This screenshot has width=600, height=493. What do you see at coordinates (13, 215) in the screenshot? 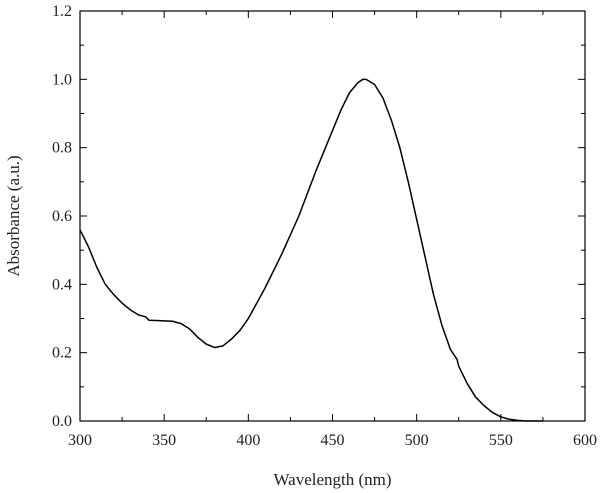
I see `y-axis-label: Absorbance (a.u.)` at bounding box center [13, 215].